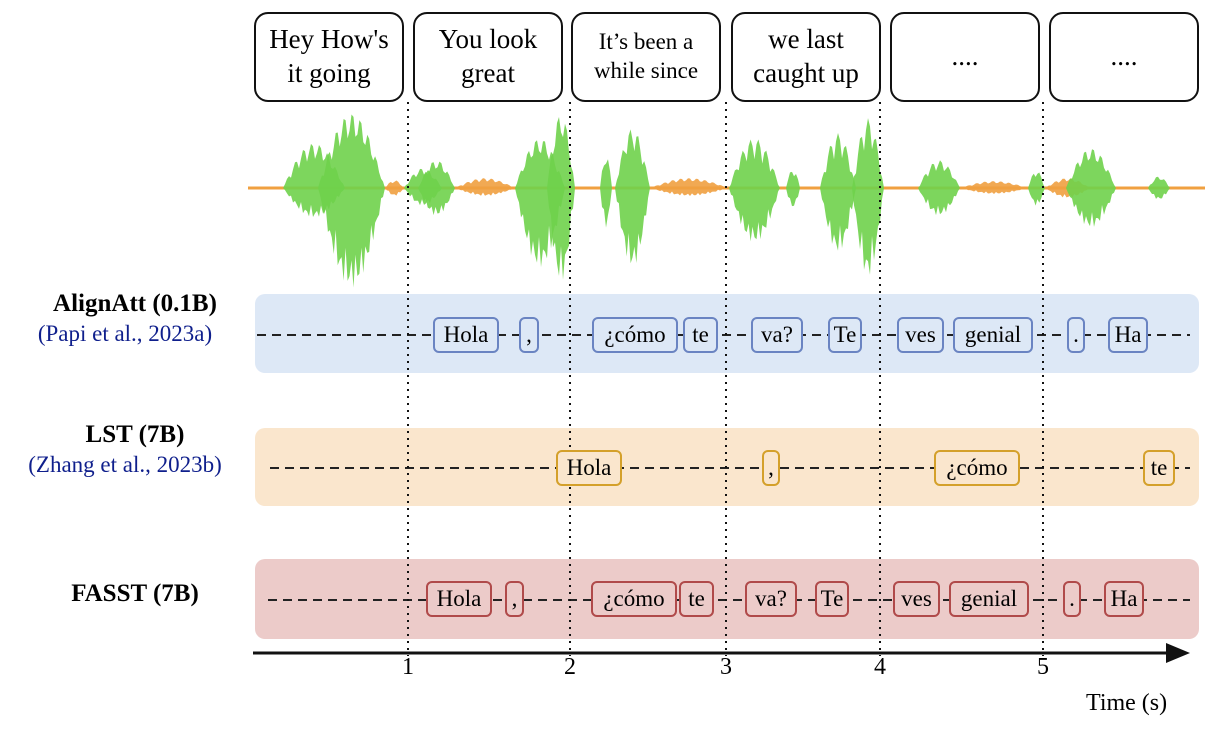 The height and width of the screenshot is (733, 1212). What do you see at coordinates (646, 57) in the screenshot?
I see `speech-box-3: It’s been a while since` at bounding box center [646, 57].